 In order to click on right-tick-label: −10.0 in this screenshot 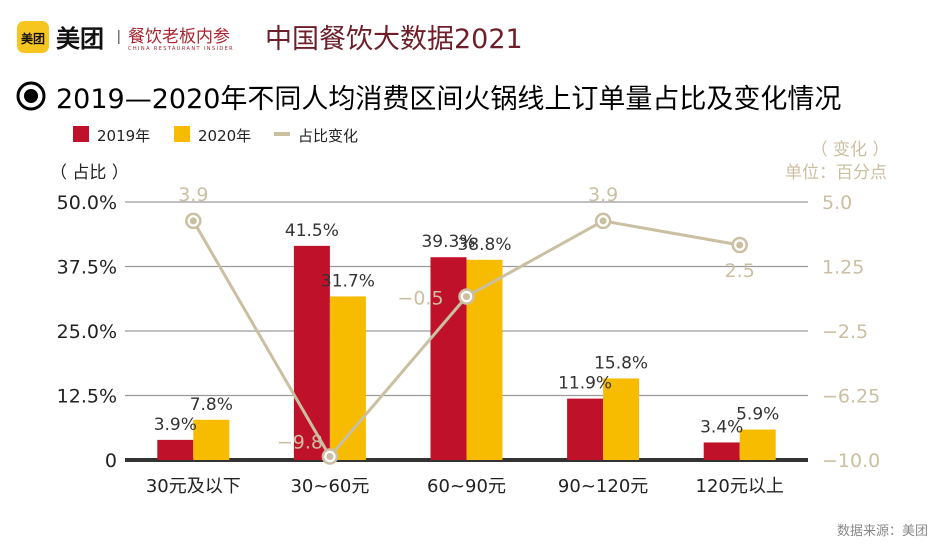, I will do `click(851, 461)`.